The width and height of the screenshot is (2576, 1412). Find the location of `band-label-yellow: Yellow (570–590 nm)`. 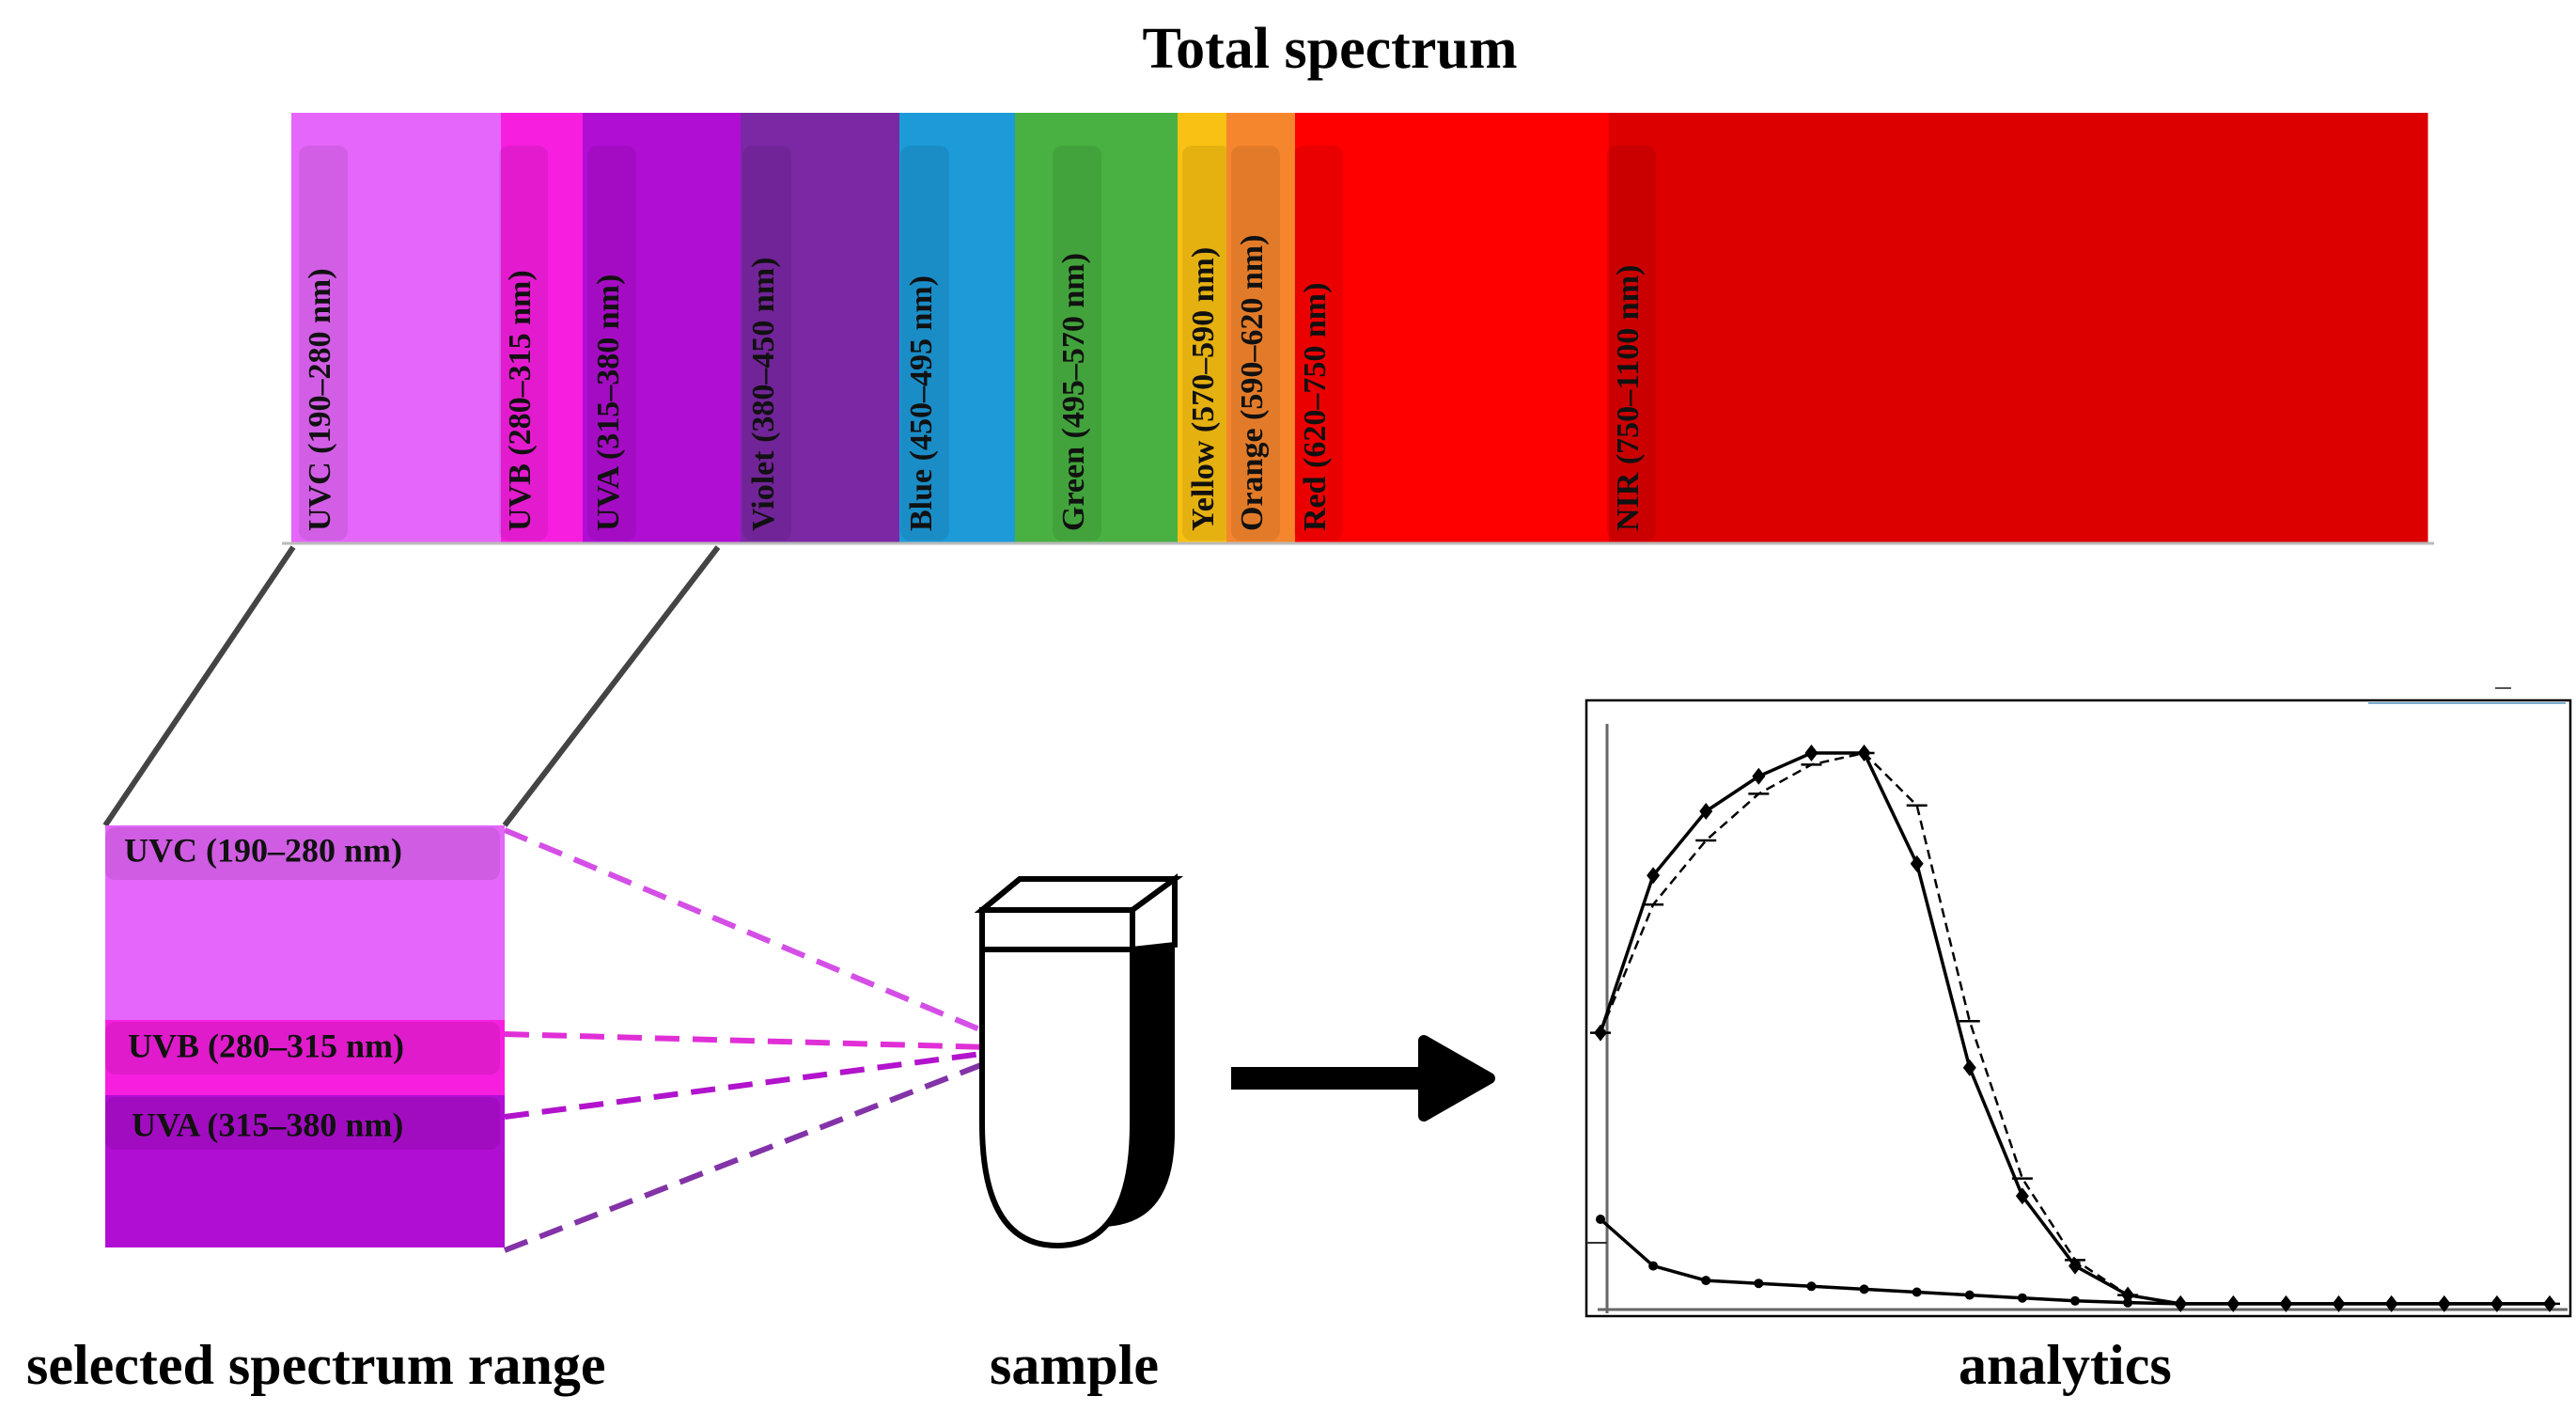

band-label-yellow: Yellow (570–590 nm) is located at coordinates (1203, 389).